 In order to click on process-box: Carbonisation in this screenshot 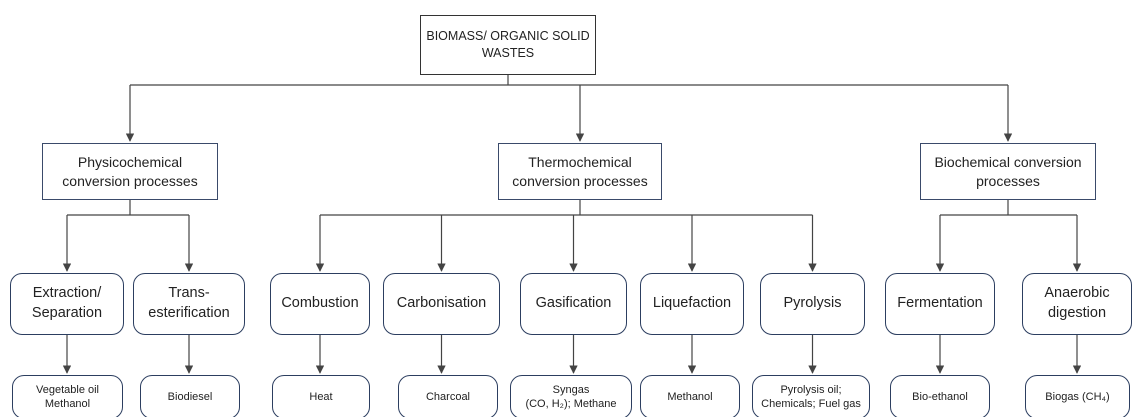, I will do `click(441, 304)`.